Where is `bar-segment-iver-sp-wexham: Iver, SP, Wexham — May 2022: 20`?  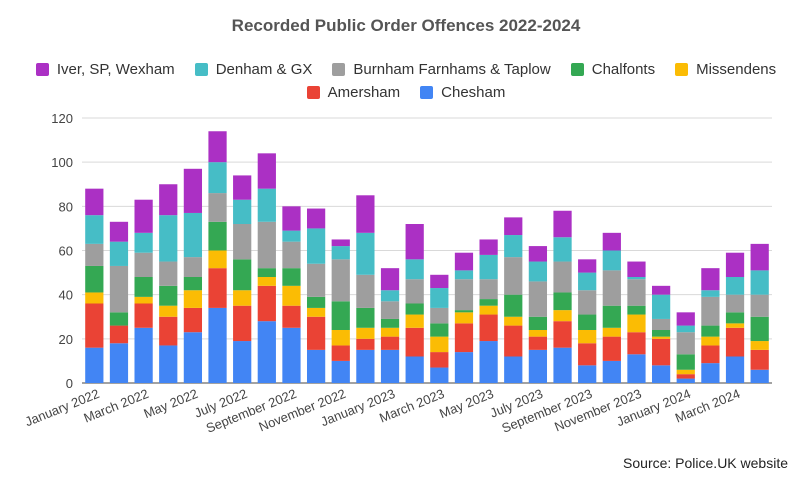 bar-segment-iver-sp-wexham: Iver, SP, Wexham — May 2022: 20 is located at coordinates (193, 190).